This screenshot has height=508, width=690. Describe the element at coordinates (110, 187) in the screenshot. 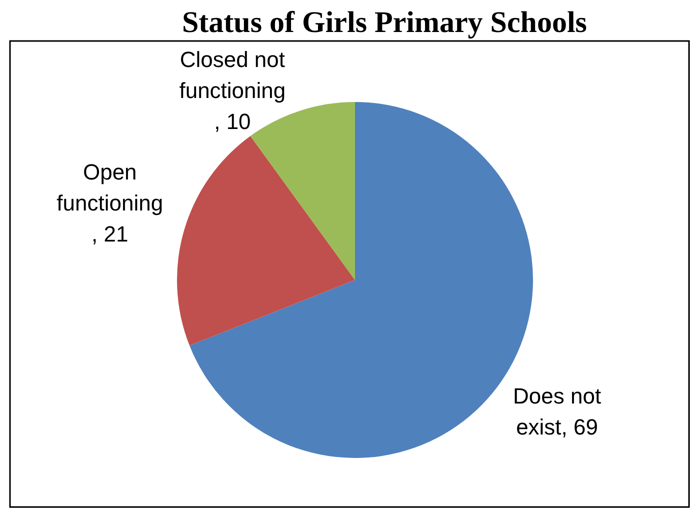

I see `slice-label: Open functioning` at that location.